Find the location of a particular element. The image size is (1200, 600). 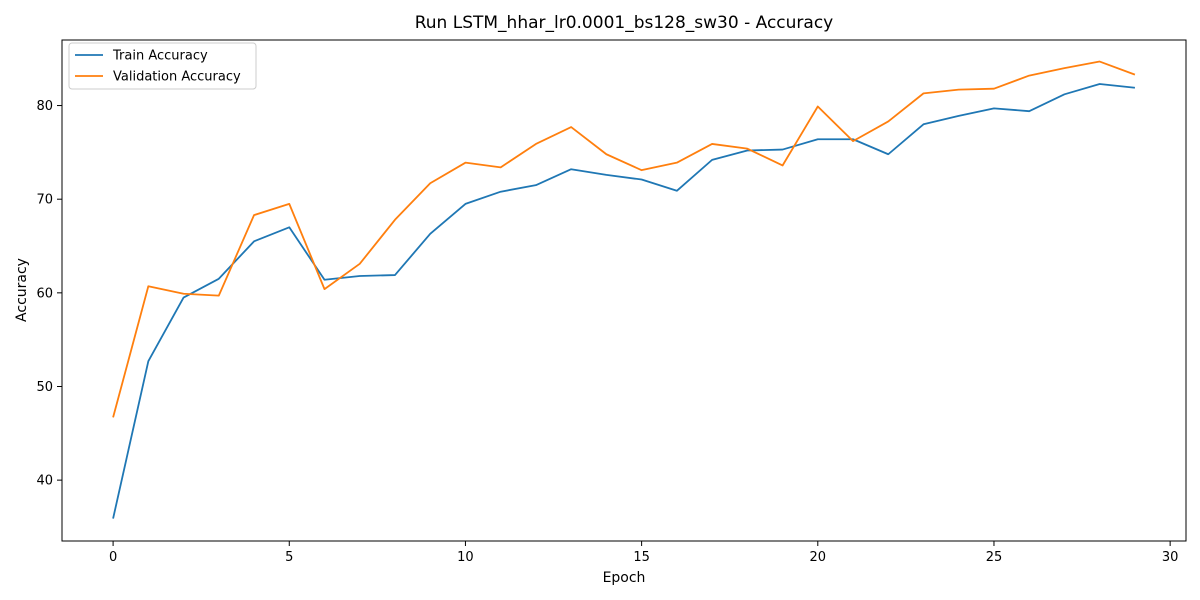

legend-box is located at coordinates (162, 66).